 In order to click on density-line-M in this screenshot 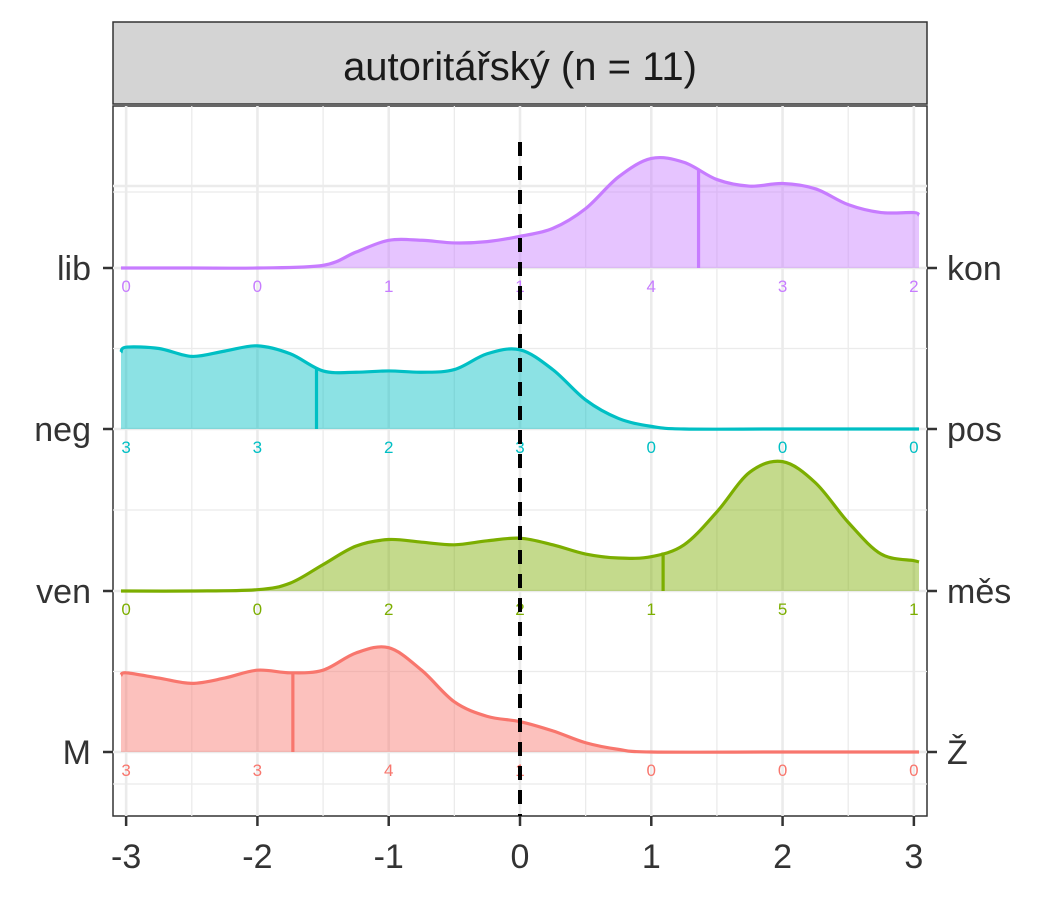, I will do `click(519, 699)`.